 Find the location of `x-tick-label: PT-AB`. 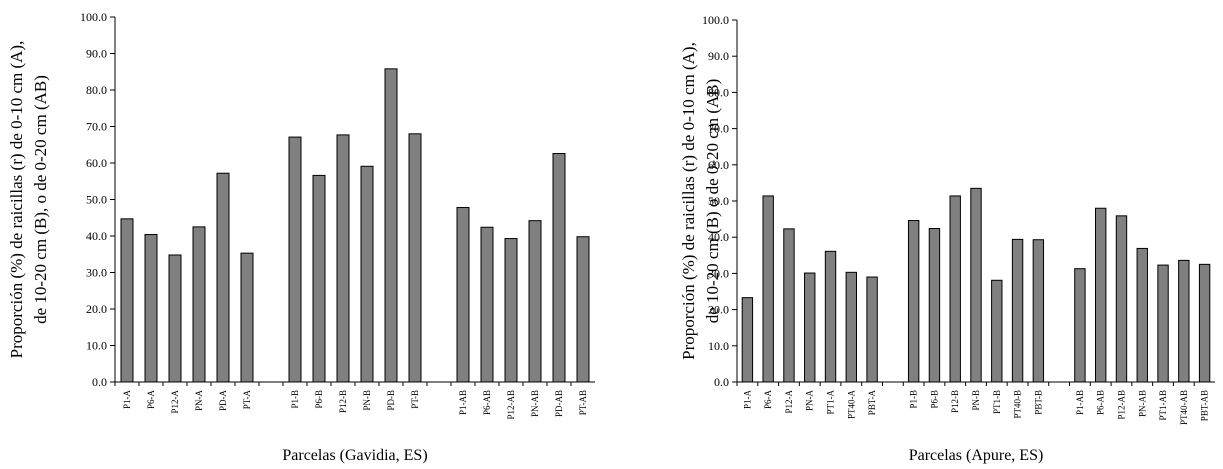

x-tick-label: PT-AB is located at coordinates (583, 402).